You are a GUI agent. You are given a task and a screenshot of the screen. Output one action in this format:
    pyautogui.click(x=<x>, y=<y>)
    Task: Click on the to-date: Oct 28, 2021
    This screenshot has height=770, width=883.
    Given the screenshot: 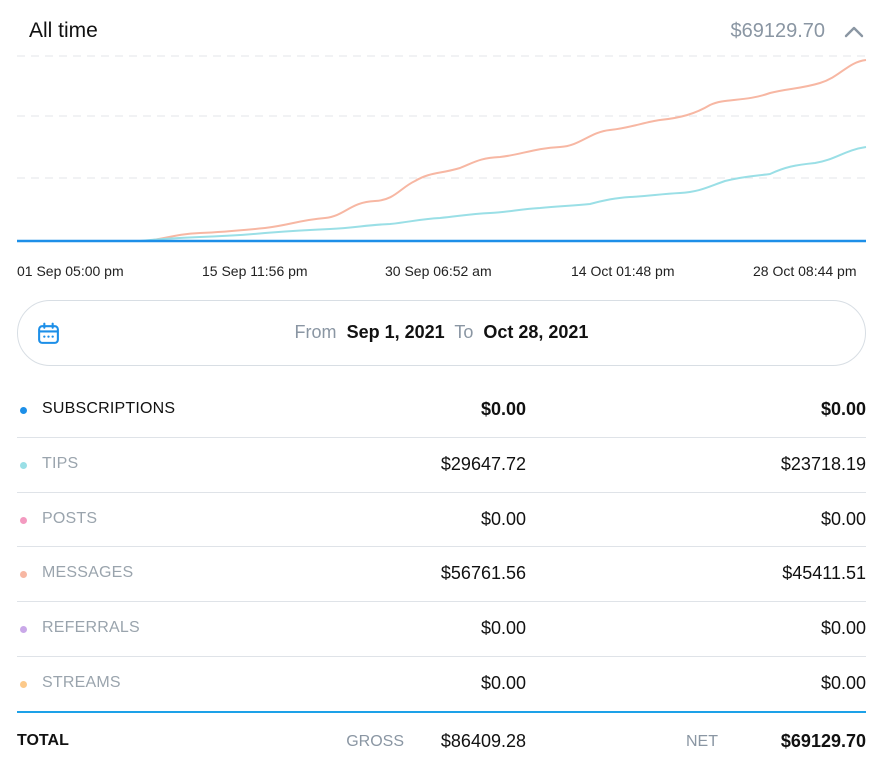 What is the action you would take?
    pyautogui.click(x=536, y=332)
    